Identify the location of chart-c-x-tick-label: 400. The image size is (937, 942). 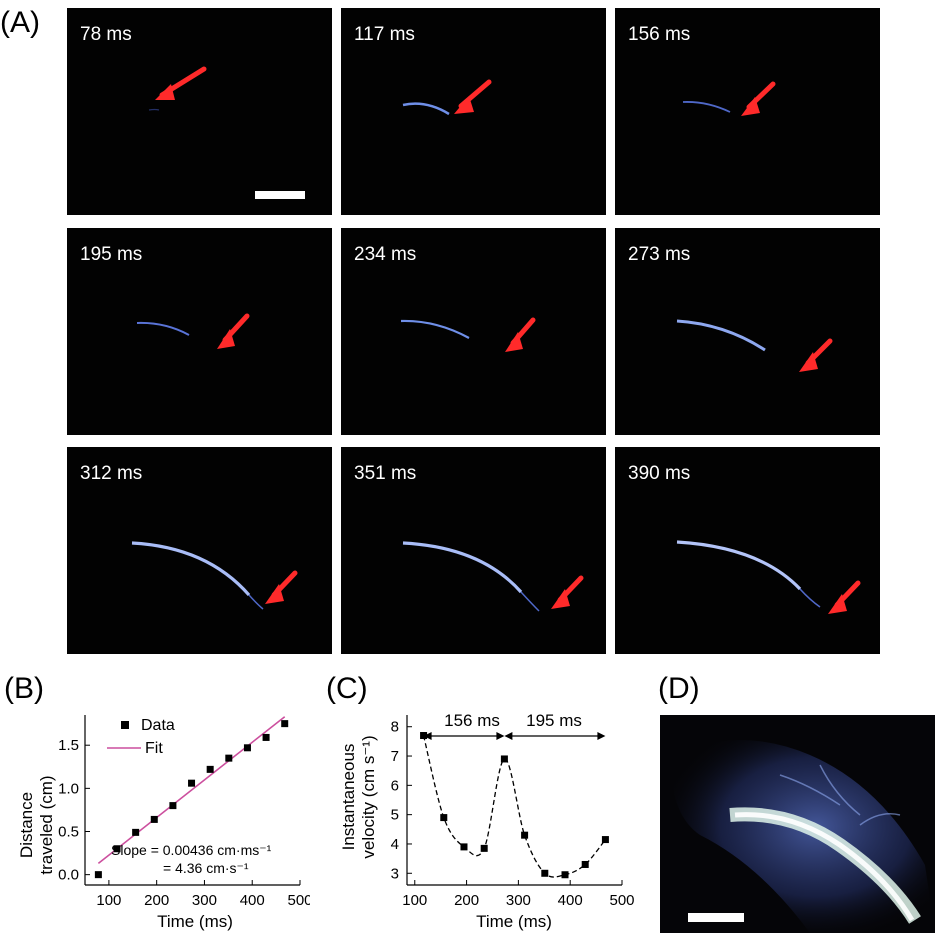
(570, 900).